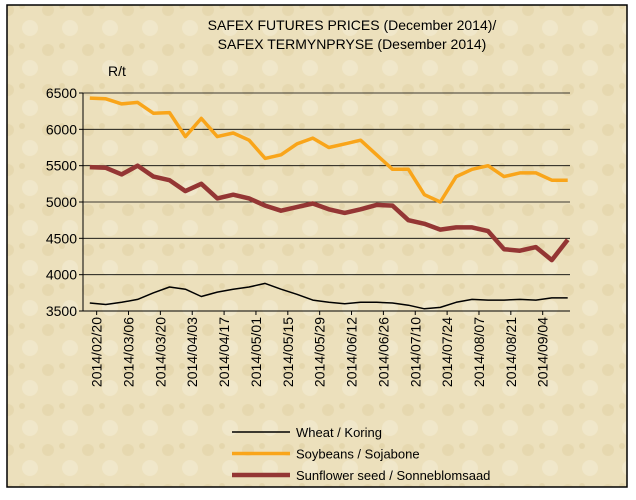 The image size is (636, 500). I want to click on y-tick-label: 4500, so click(61, 238).